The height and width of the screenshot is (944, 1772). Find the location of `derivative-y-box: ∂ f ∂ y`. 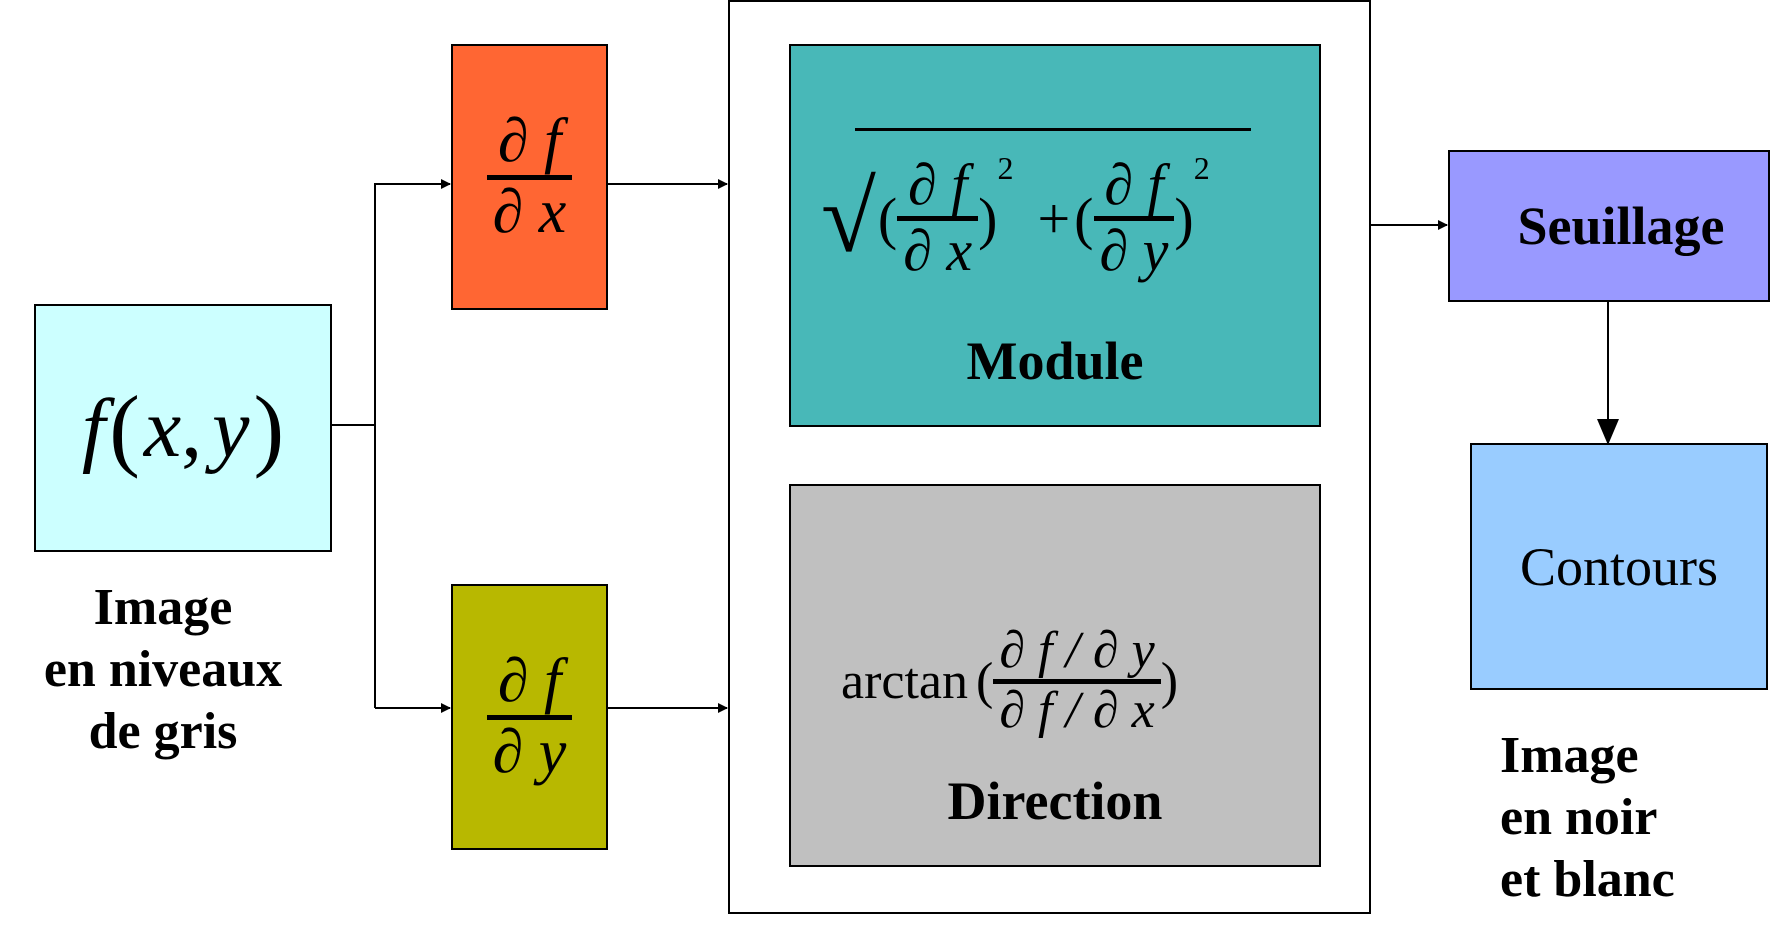

derivative-y-box: ∂ f ∂ y is located at coordinates (529, 717).